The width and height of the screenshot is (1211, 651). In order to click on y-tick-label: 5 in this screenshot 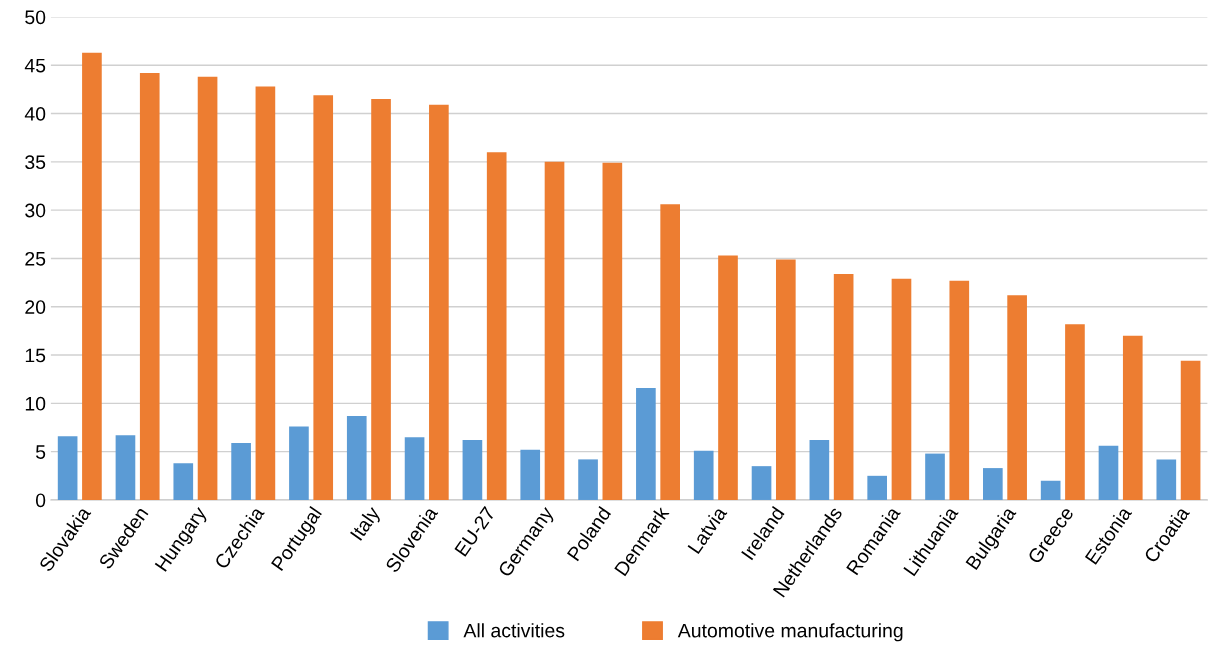, I will do `click(40, 452)`.